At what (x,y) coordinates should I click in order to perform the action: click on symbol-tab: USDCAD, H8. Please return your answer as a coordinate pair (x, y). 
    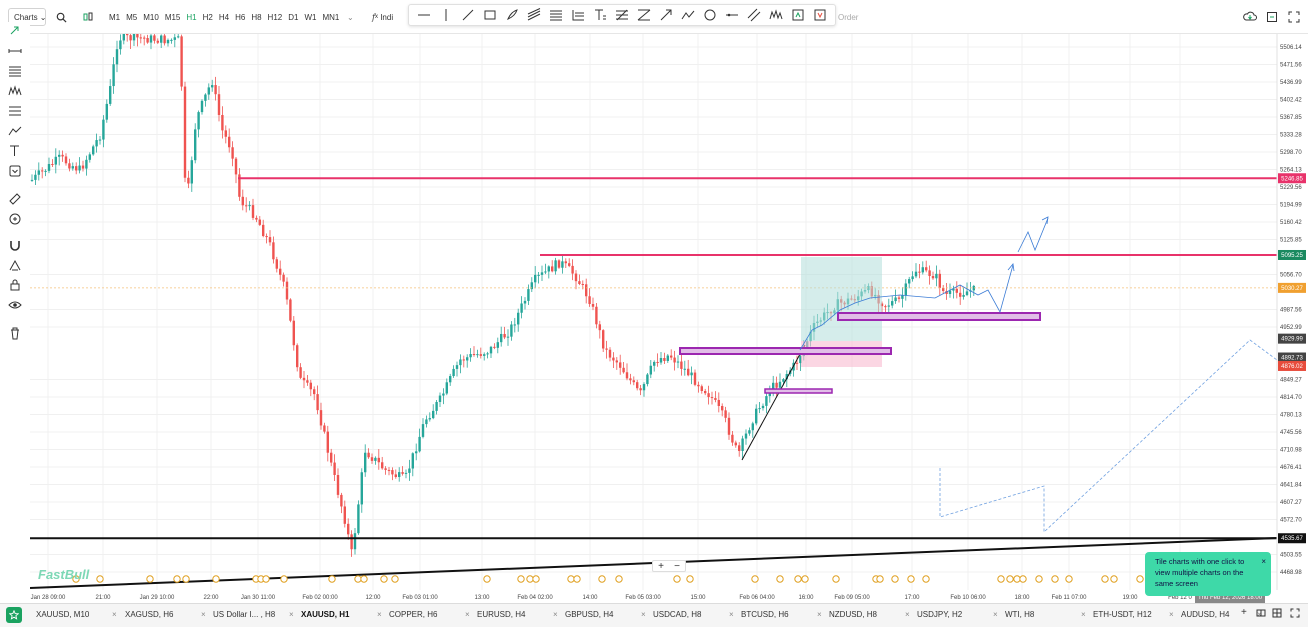
    Looking at the image, I should click on (677, 614).